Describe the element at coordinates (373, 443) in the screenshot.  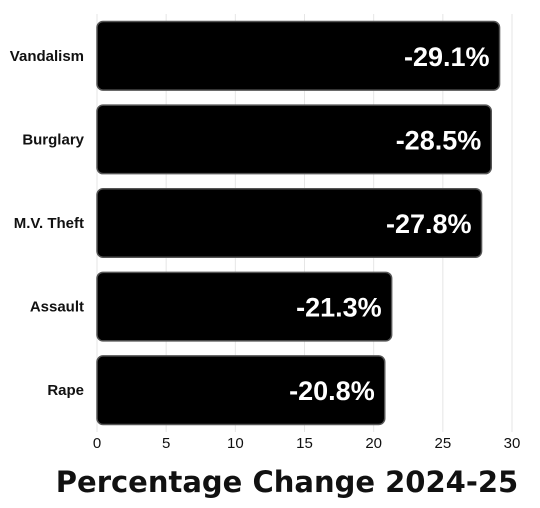
I see `x-tick-label: 20` at that location.